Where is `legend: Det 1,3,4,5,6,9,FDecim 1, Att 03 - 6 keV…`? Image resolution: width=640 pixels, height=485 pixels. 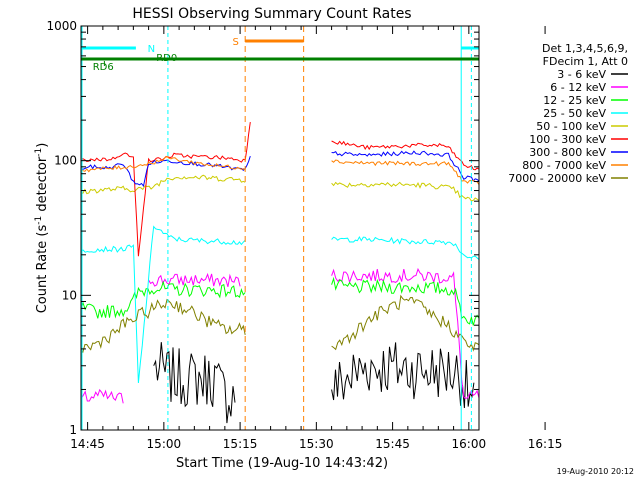 legend: Det 1,3,4,5,6,9,FDecim 1, Att 03 - 6 keV… is located at coordinates (568, 113).